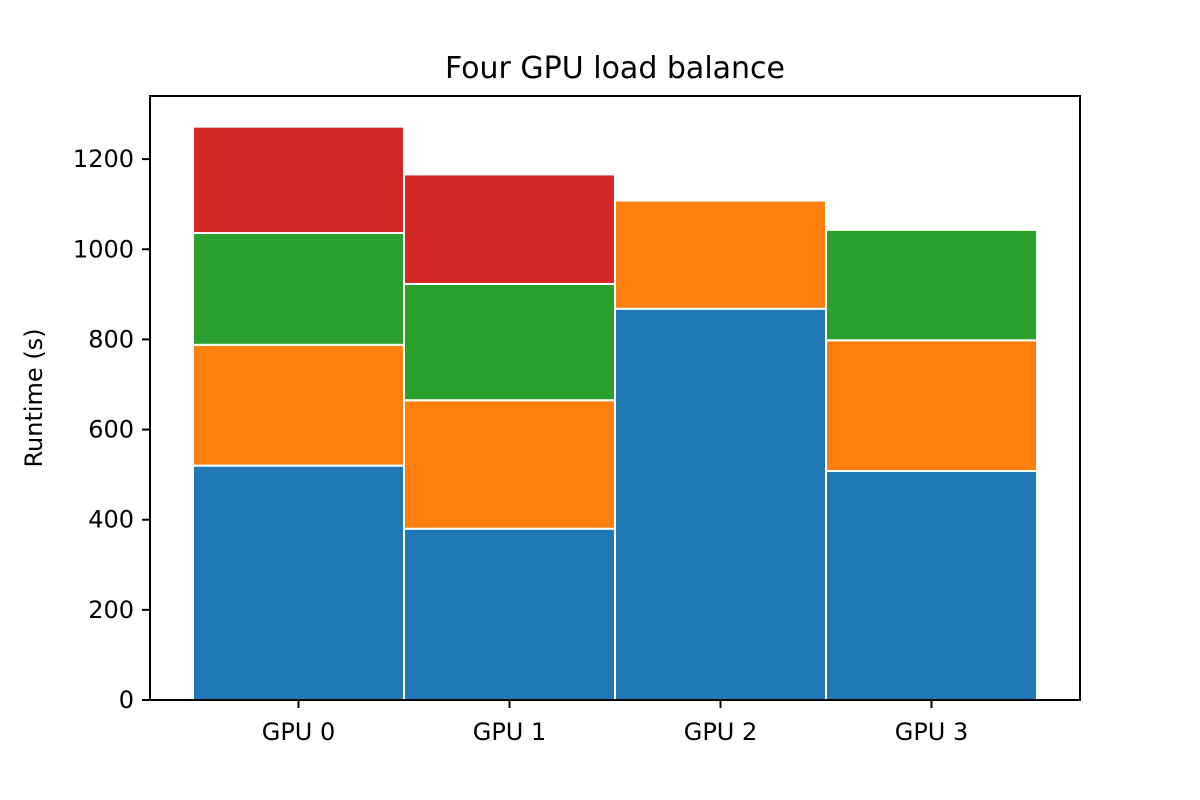 This screenshot has height=800, width=1200. Describe the element at coordinates (721, 732) in the screenshot. I see `x-tick-label: GPU 2` at that location.